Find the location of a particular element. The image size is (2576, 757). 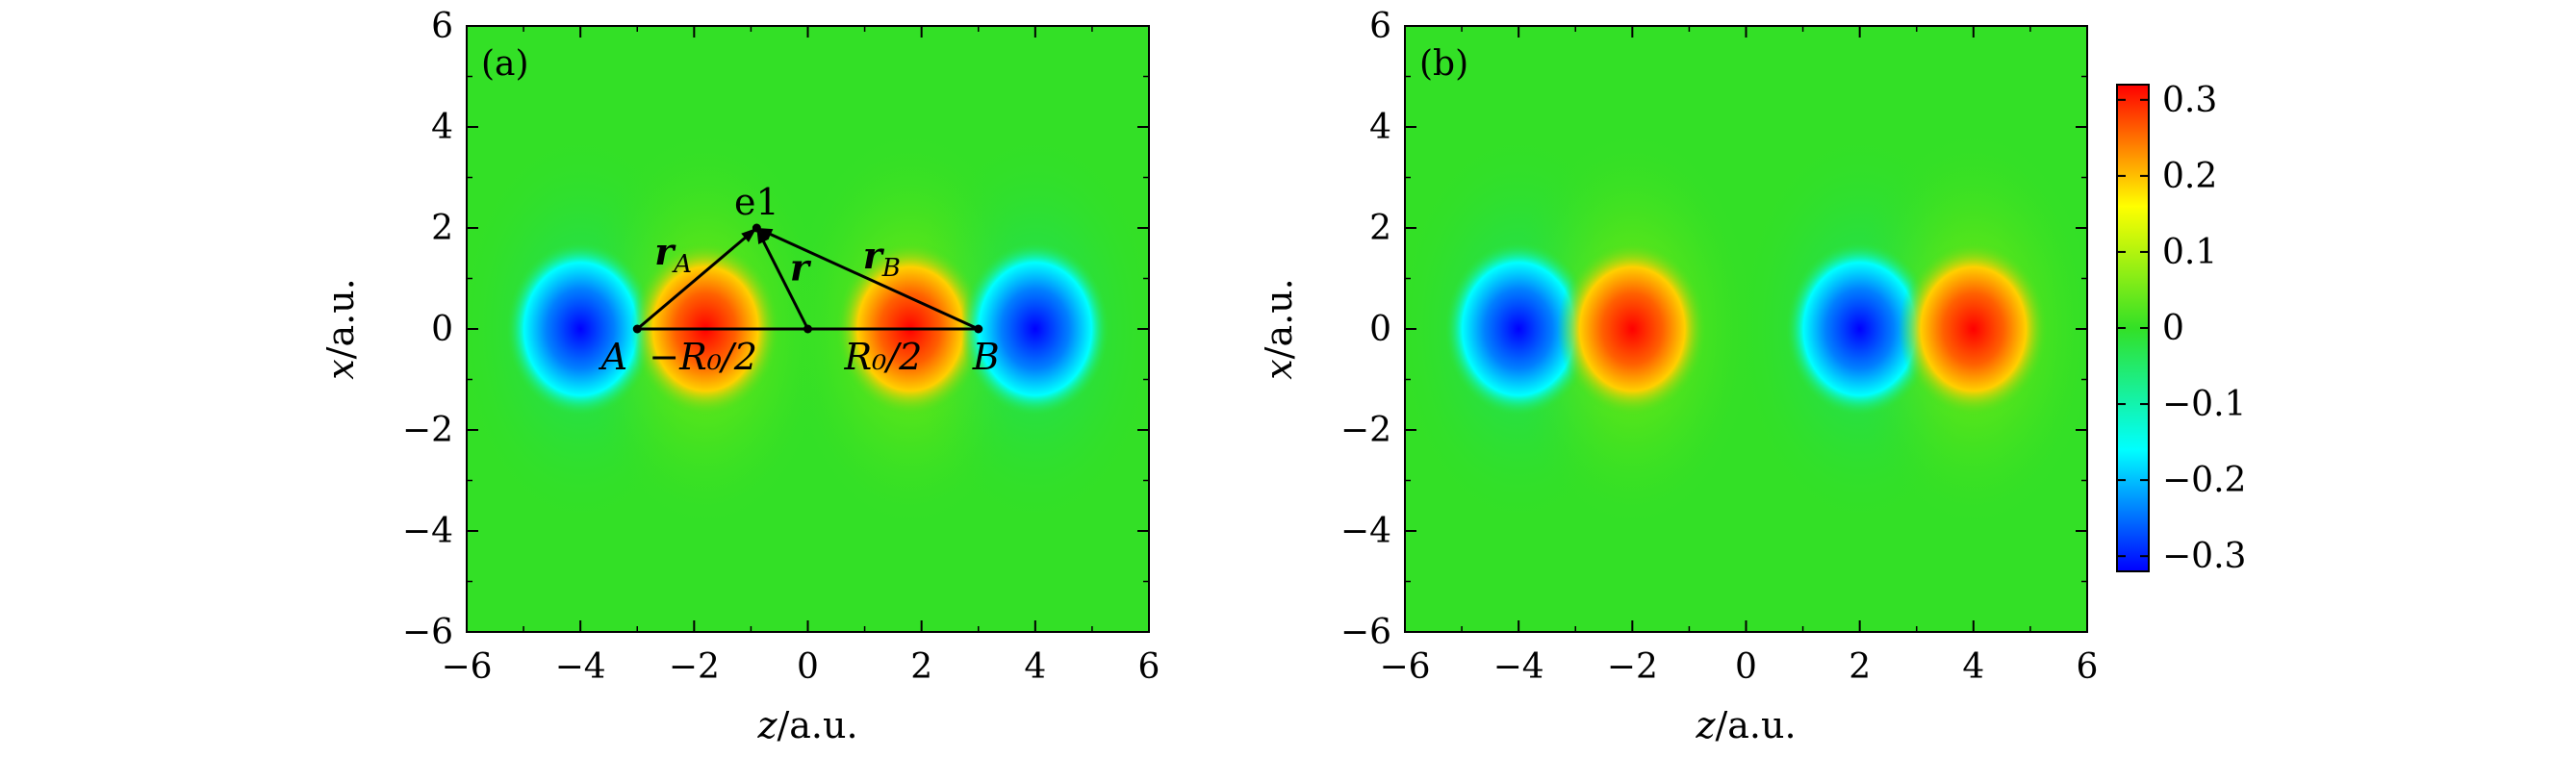

colorbar-tick-label: 0.1 is located at coordinates (2189, 252).